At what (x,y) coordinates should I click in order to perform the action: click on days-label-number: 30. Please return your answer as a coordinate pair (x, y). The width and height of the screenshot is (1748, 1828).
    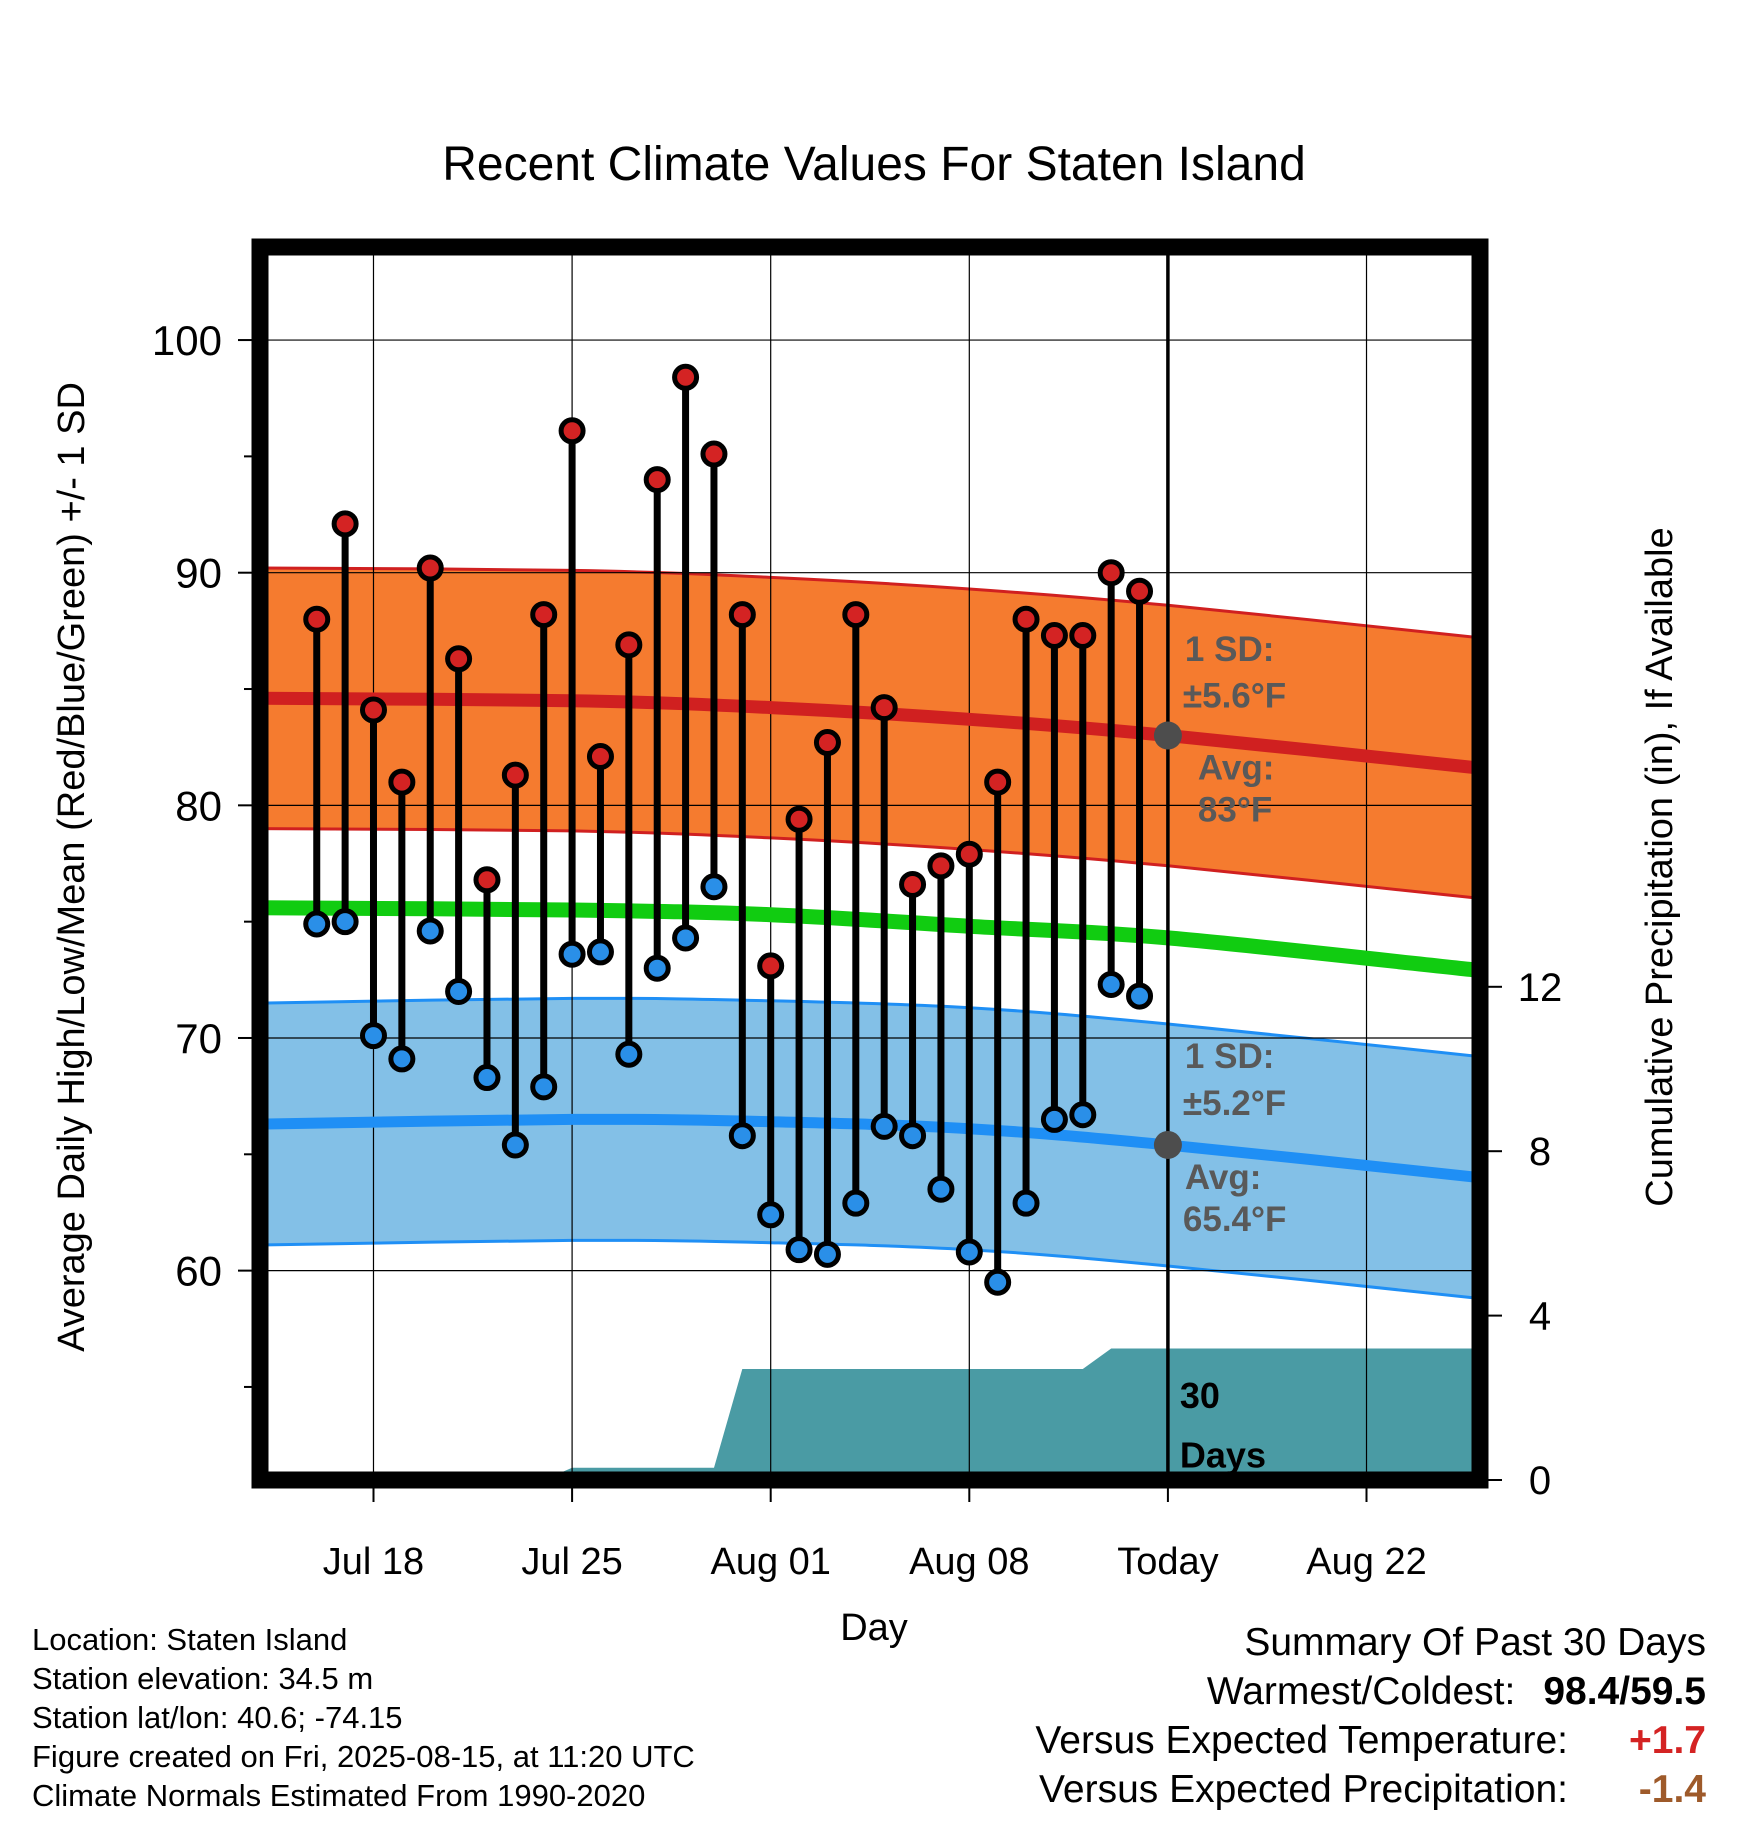
    Looking at the image, I should click on (1200, 1395).